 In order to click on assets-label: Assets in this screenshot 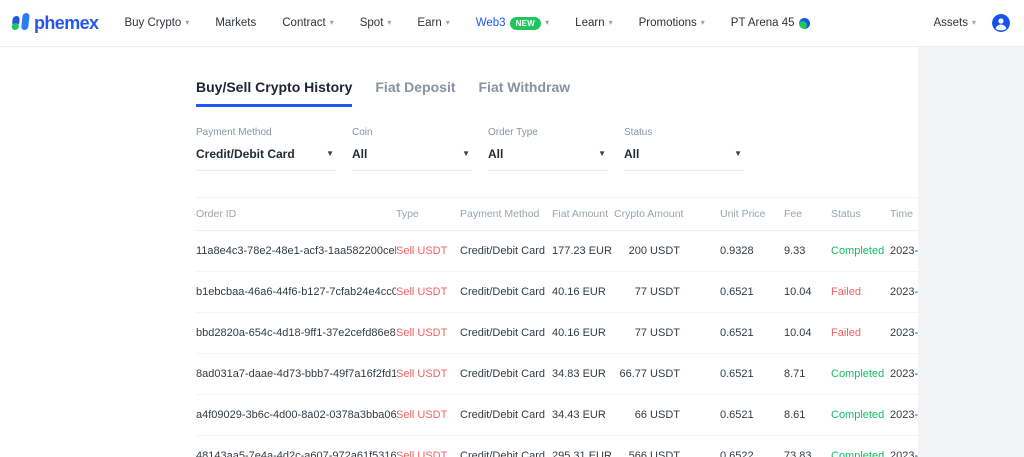, I will do `click(950, 23)`.